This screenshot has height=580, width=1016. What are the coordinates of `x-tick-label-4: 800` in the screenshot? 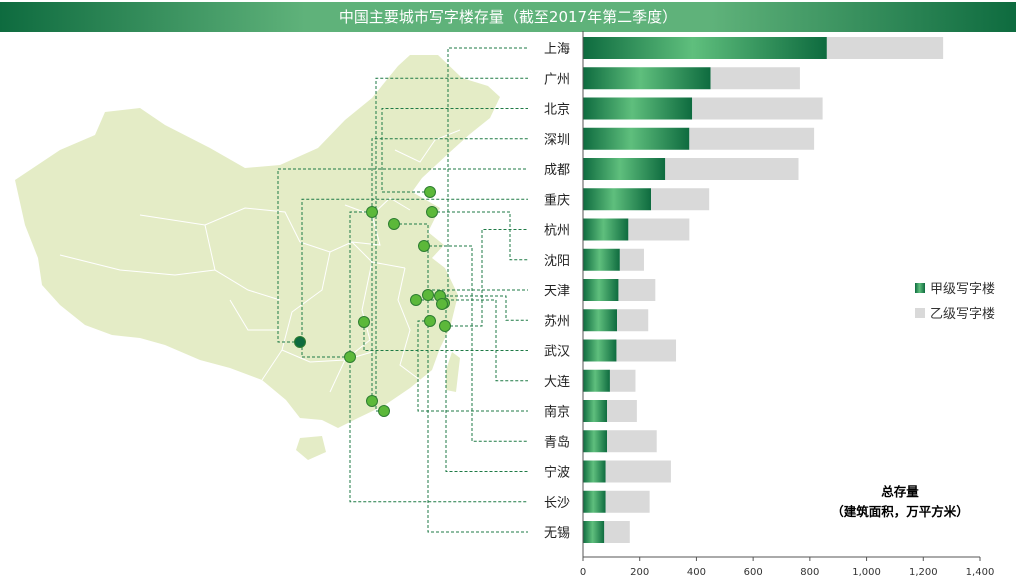 It's located at (809, 572).